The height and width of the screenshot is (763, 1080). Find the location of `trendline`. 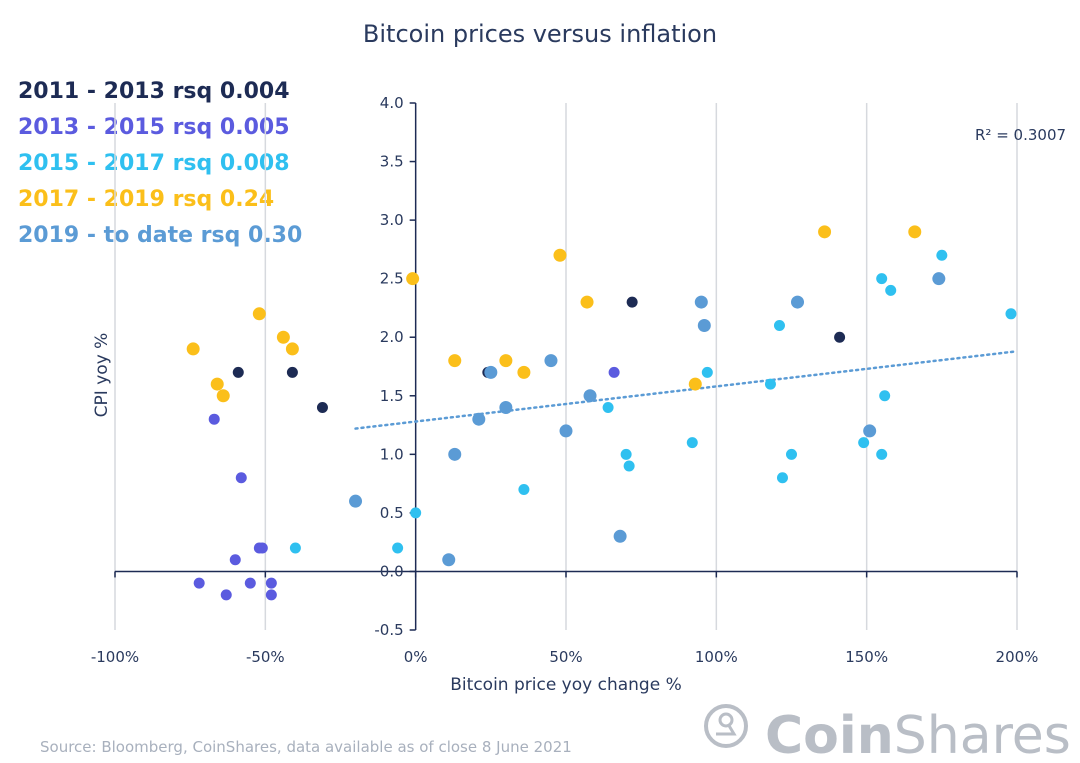

trendline is located at coordinates (686, 390).